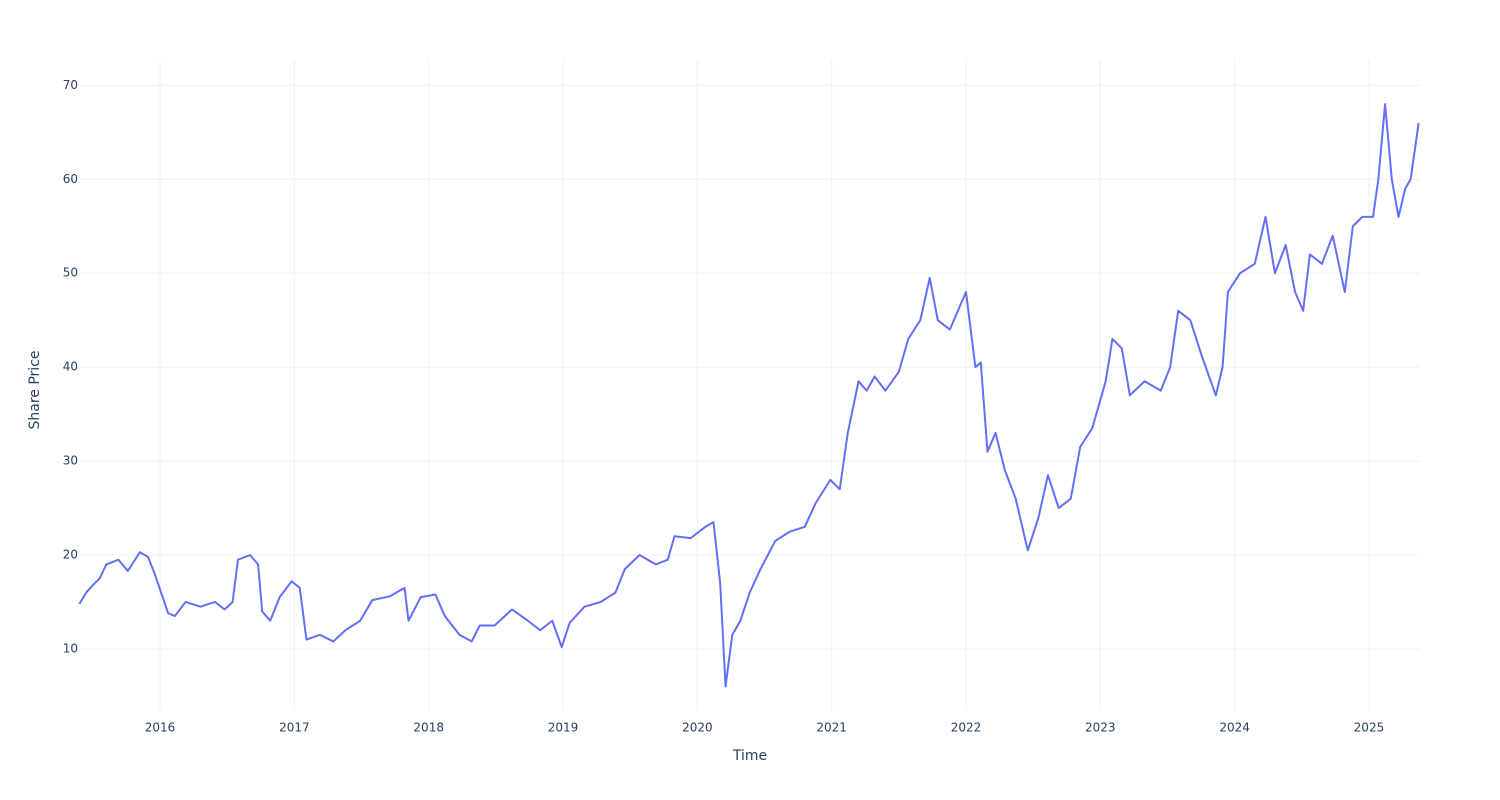 This screenshot has height=800, width=1500. What do you see at coordinates (70, 555) in the screenshot?
I see `y-tick-label: 20` at bounding box center [70, 555].